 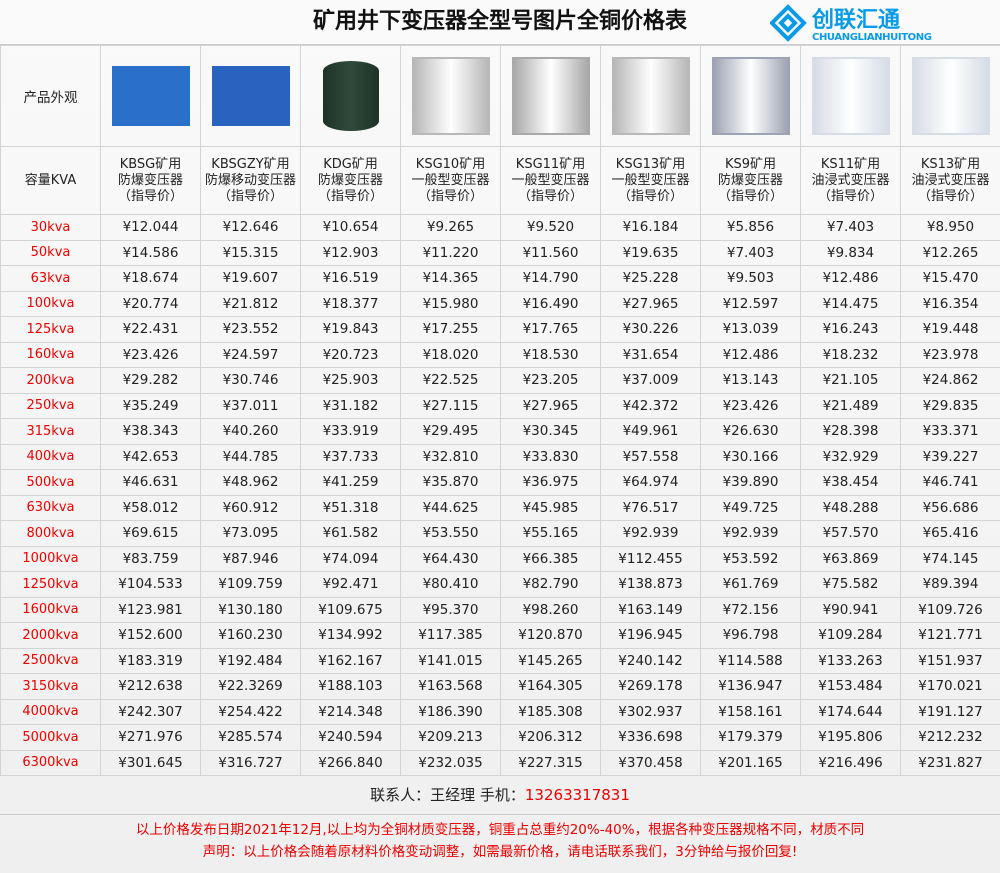 What do you see at coordinates (350, 303) in the screenshot?
I see `price-cell: ¥18.377` at bounding box center [350, 303].